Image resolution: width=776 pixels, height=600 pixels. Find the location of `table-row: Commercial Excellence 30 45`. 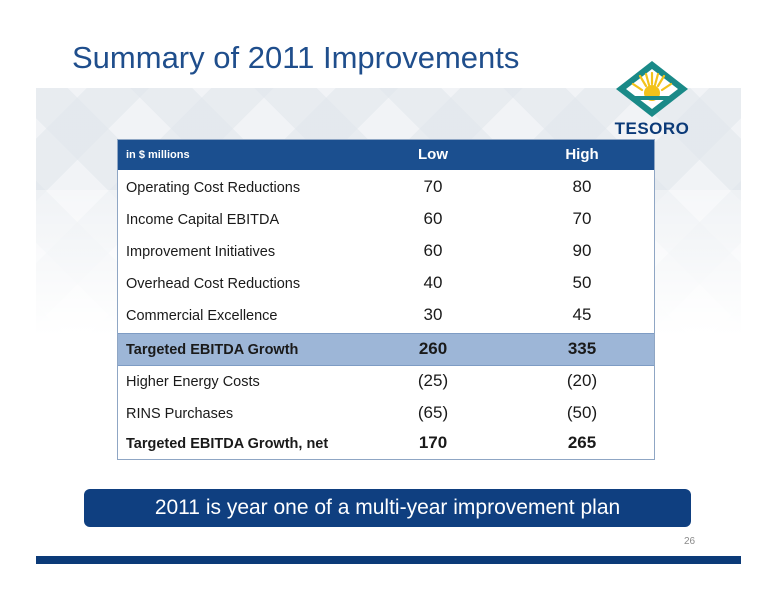

table-row: Commercial Excellence 30 45 is located at coordinates (386, 316).